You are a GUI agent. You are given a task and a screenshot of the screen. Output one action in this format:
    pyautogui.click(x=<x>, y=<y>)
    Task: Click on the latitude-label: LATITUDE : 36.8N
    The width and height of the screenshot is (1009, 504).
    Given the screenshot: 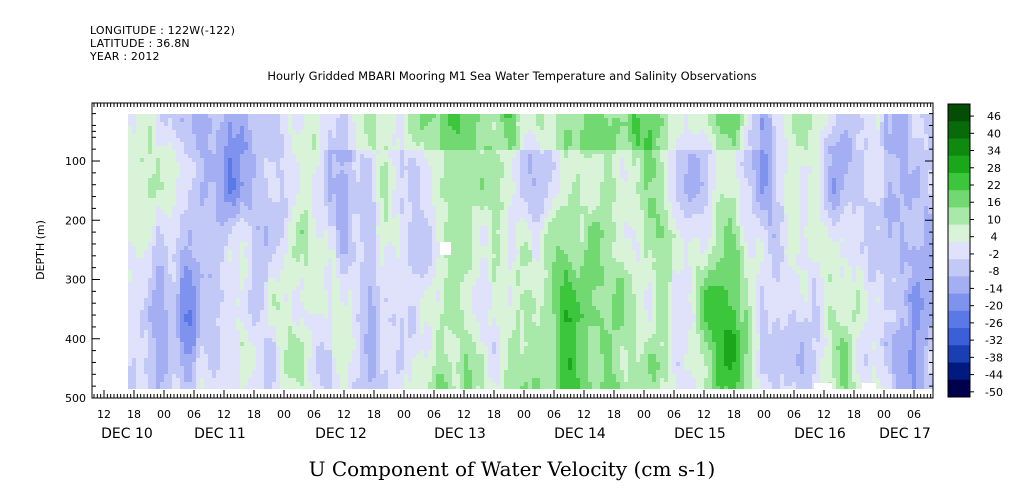 What is the action you would take?
    pyautogui.click(x=140, y=43)
    